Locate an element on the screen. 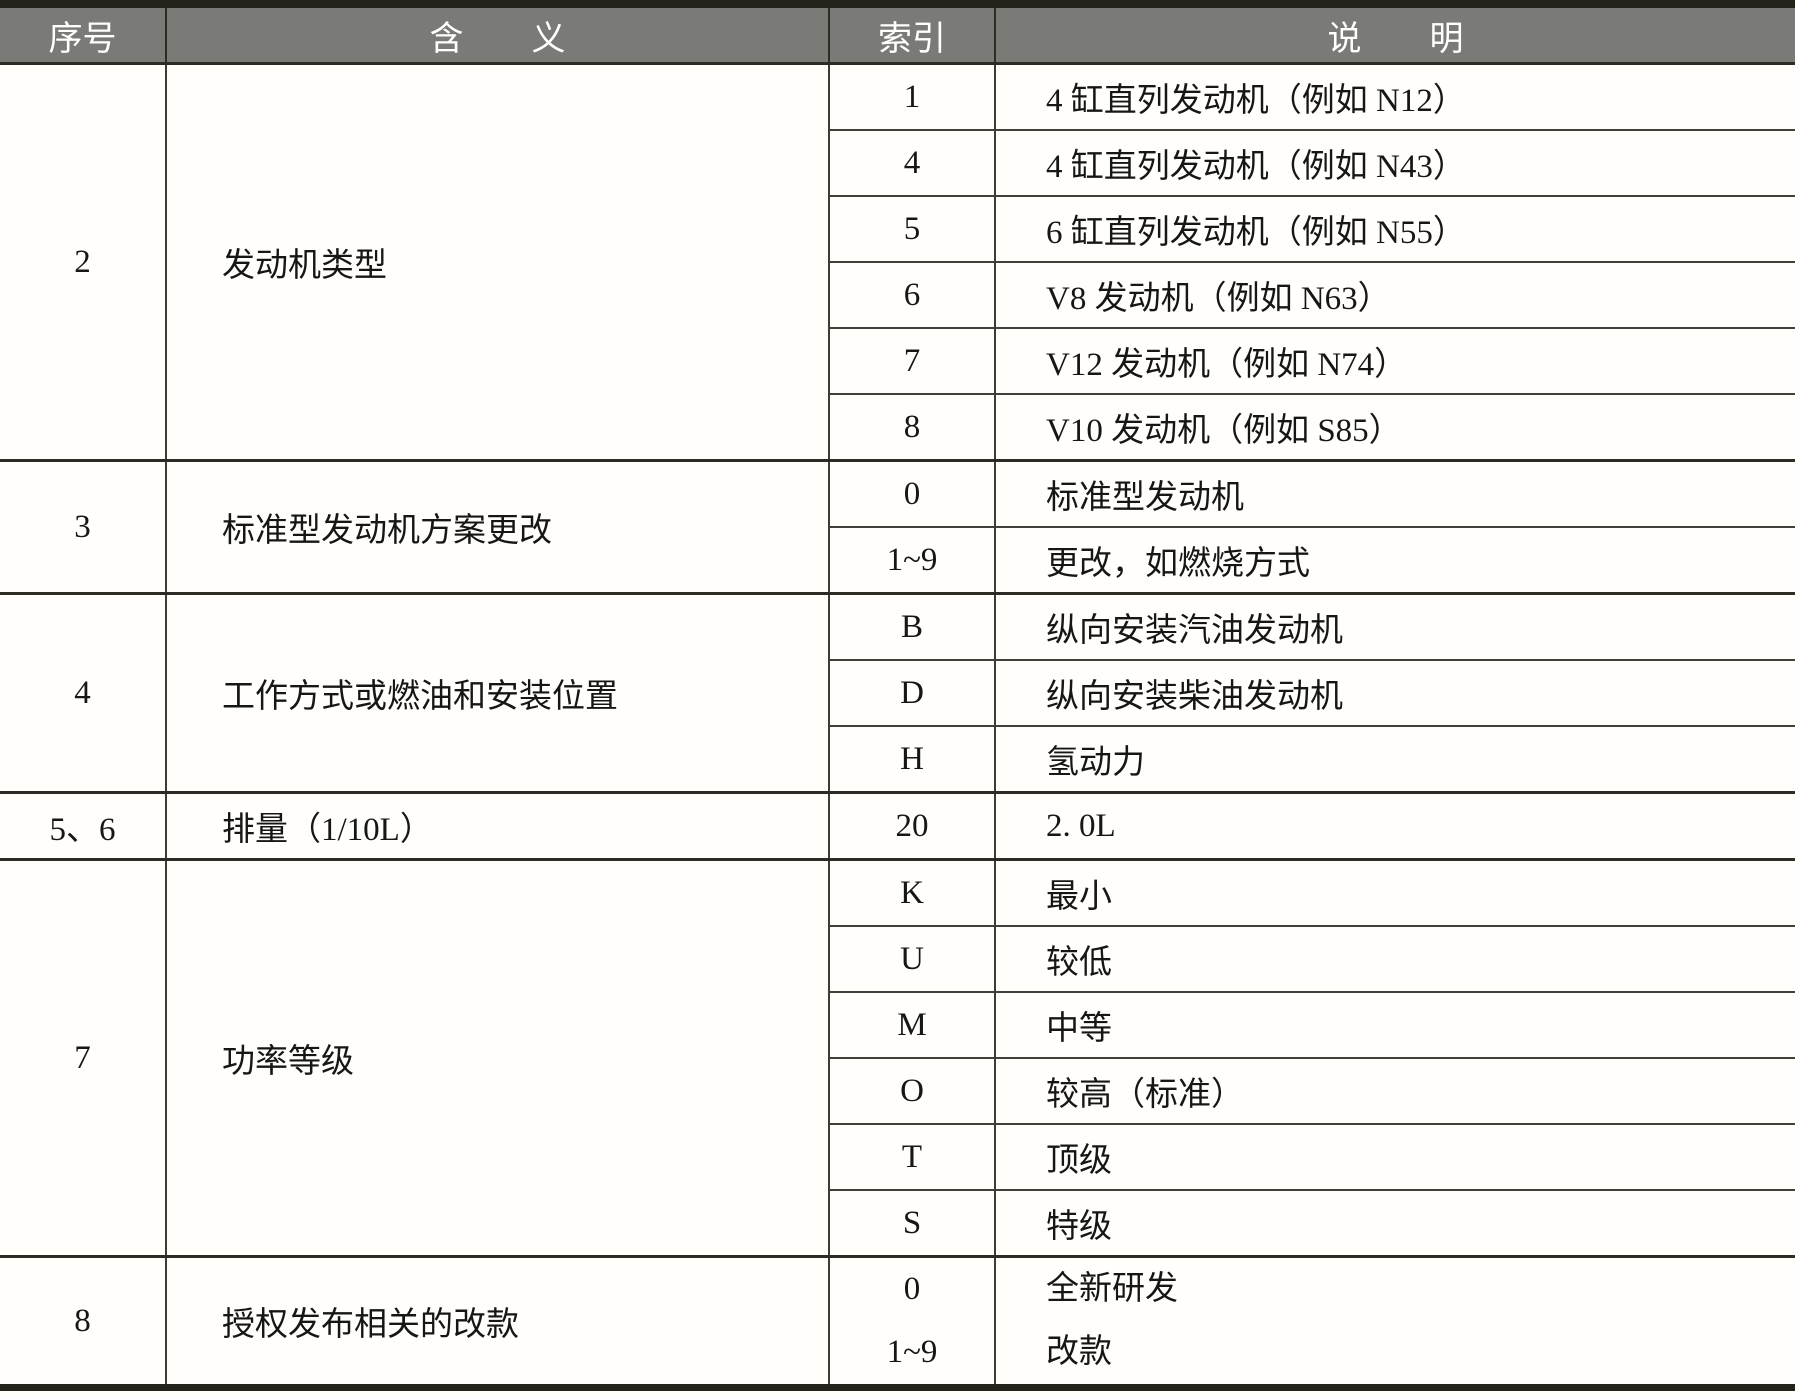  table-row: 4 4 缸直列发动机（例如 N43） is located at coordinates (897, 162).